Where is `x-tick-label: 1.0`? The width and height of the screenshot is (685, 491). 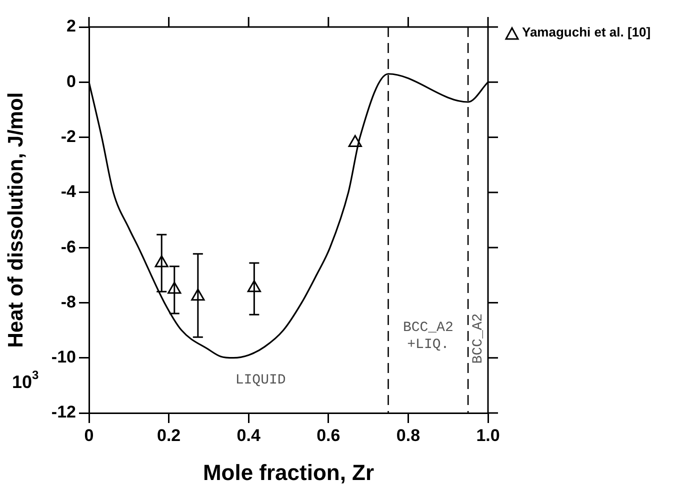 x-tick-label: 1.0 is located at coordinates (488, 435).